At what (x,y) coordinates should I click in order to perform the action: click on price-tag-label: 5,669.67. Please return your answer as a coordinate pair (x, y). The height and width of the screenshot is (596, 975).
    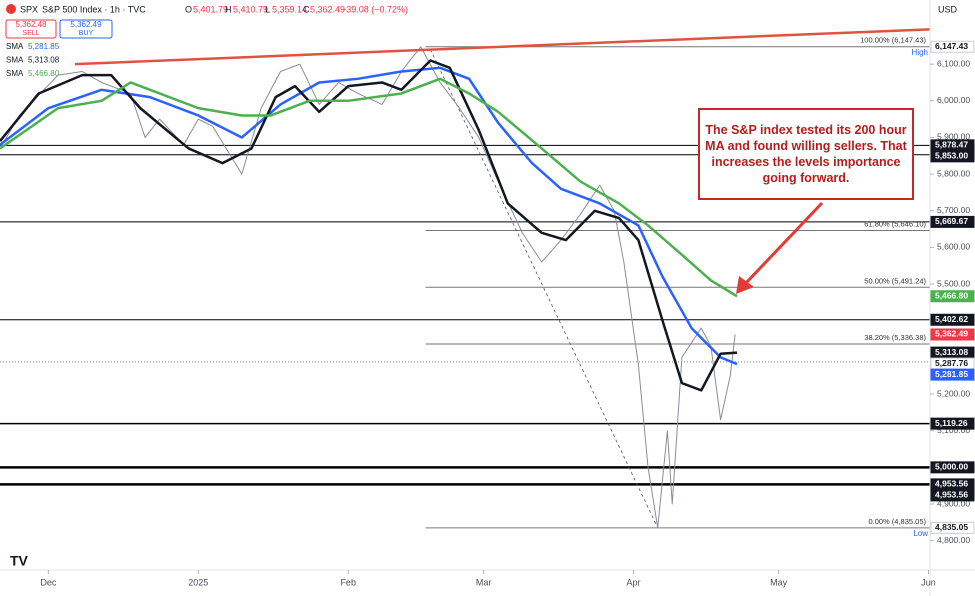
    Looking at the image, I should click on (951, 221).